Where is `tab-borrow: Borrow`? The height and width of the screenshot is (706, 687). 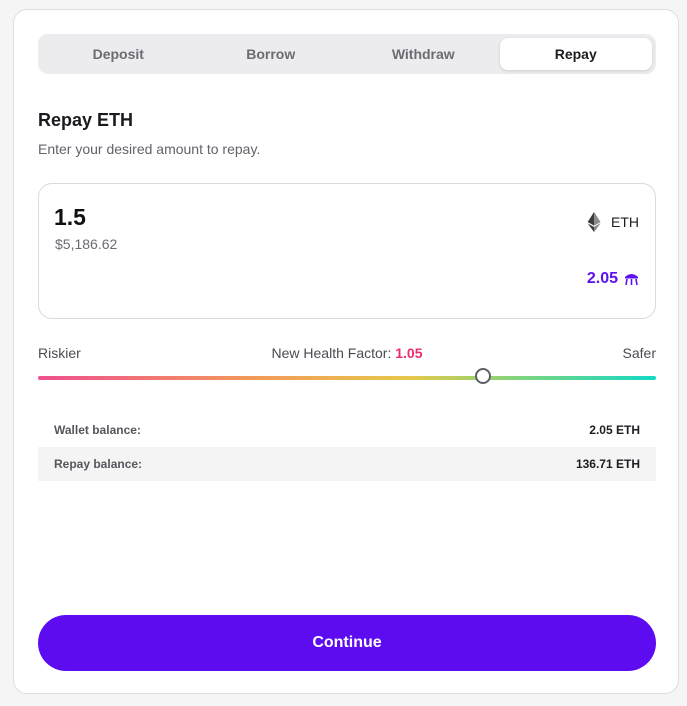
tab-borrow: Borrow is located at coordinates (271, 54).